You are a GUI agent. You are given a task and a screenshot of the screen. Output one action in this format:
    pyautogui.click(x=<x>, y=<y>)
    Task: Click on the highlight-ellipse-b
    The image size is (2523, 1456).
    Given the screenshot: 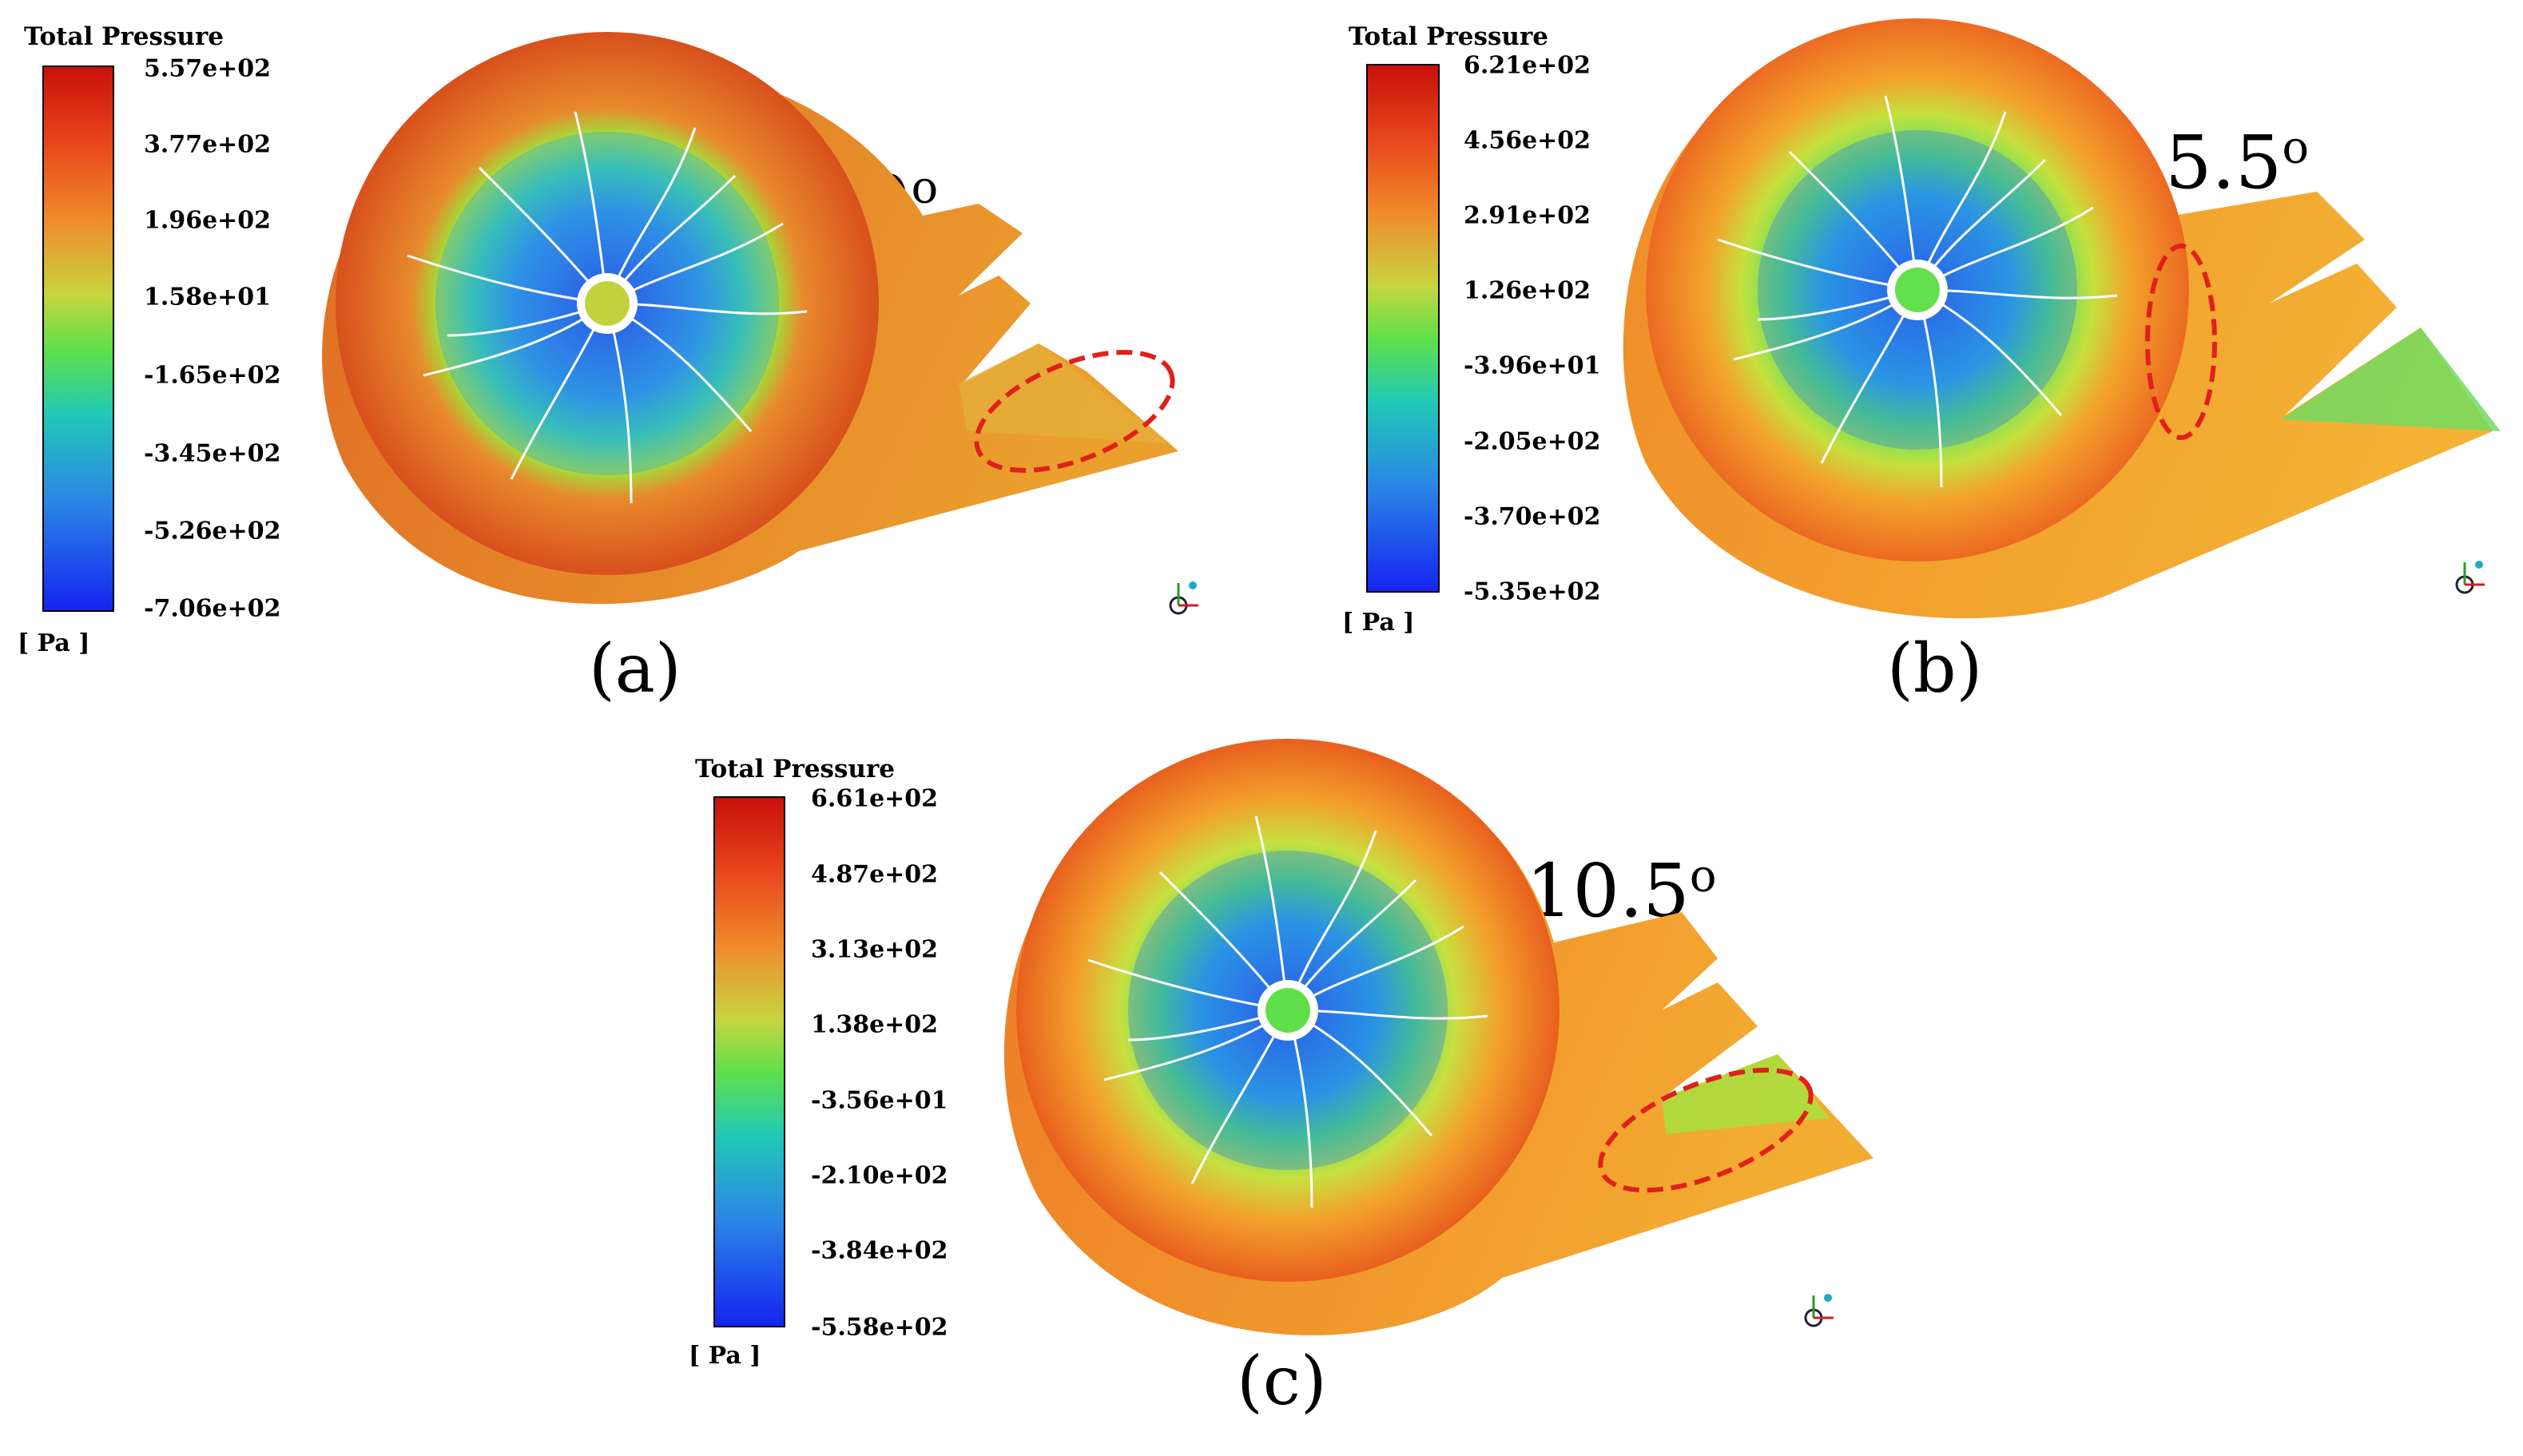 What is the action you would take?
    pyautogui.click(x=2181, y=342)
    